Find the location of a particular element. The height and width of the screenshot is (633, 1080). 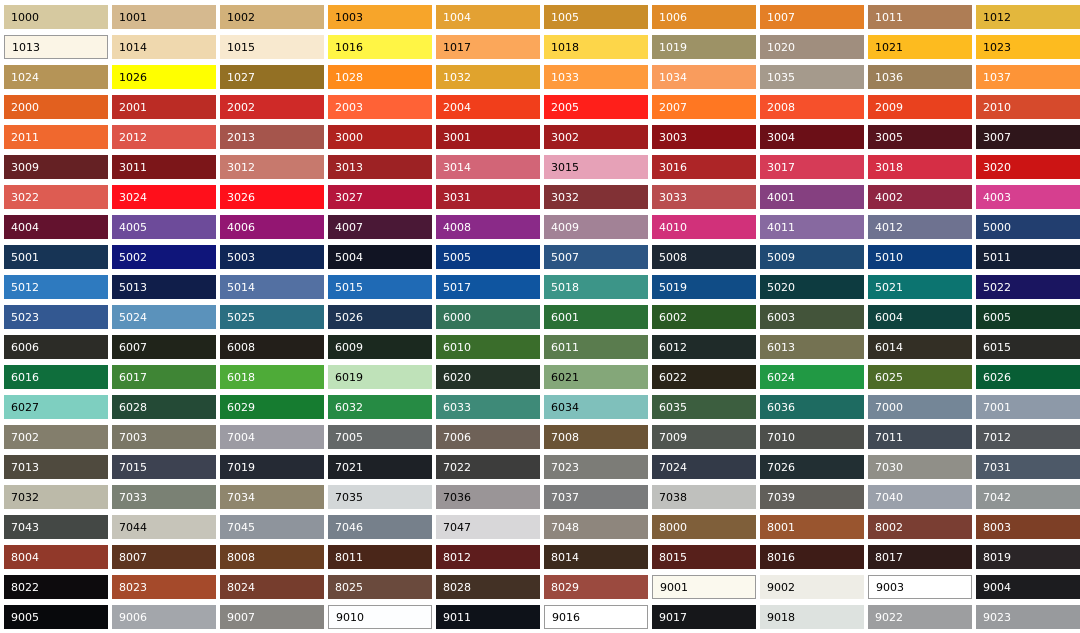

color-swatch-1011: 1011 is located at coordinates (920, 17).